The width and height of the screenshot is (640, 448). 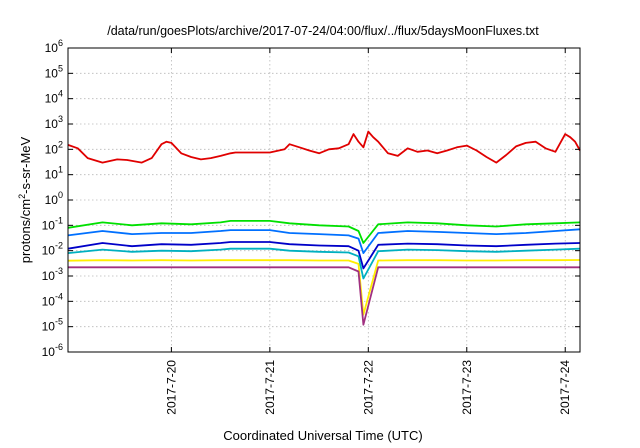 I want to click on y-tick-label: 10⁴, so click(x=54, y=97).